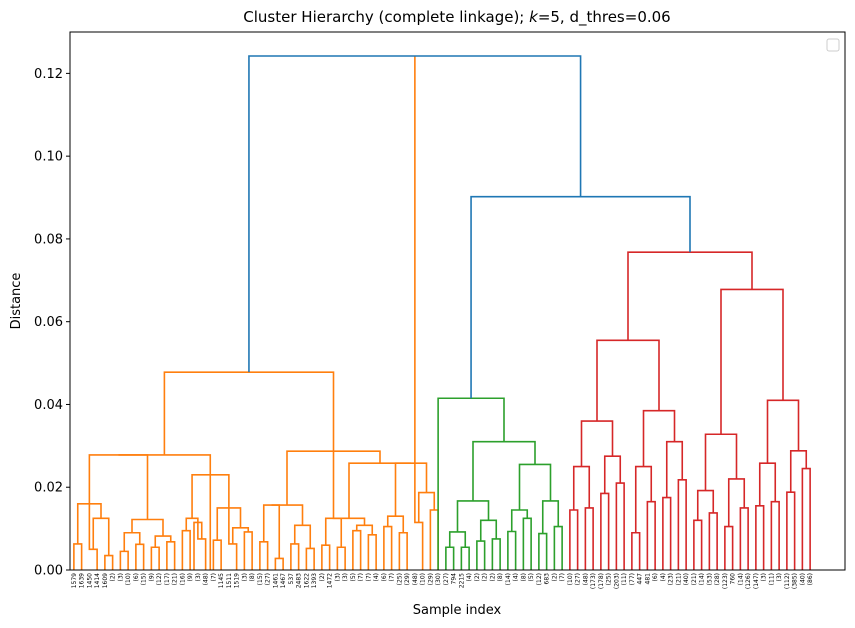  I want to click on leaf-label: (17), so click(167, 579).